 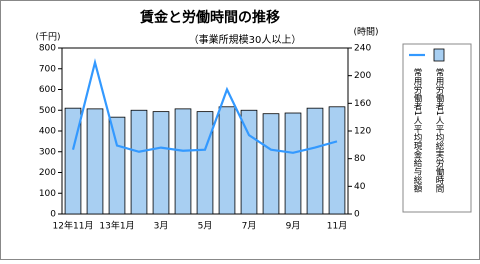 What do you see at coordinates (357, 215) in the screenshot?
I see `y2-tick-label: 0` at bounding box center [357, 215].